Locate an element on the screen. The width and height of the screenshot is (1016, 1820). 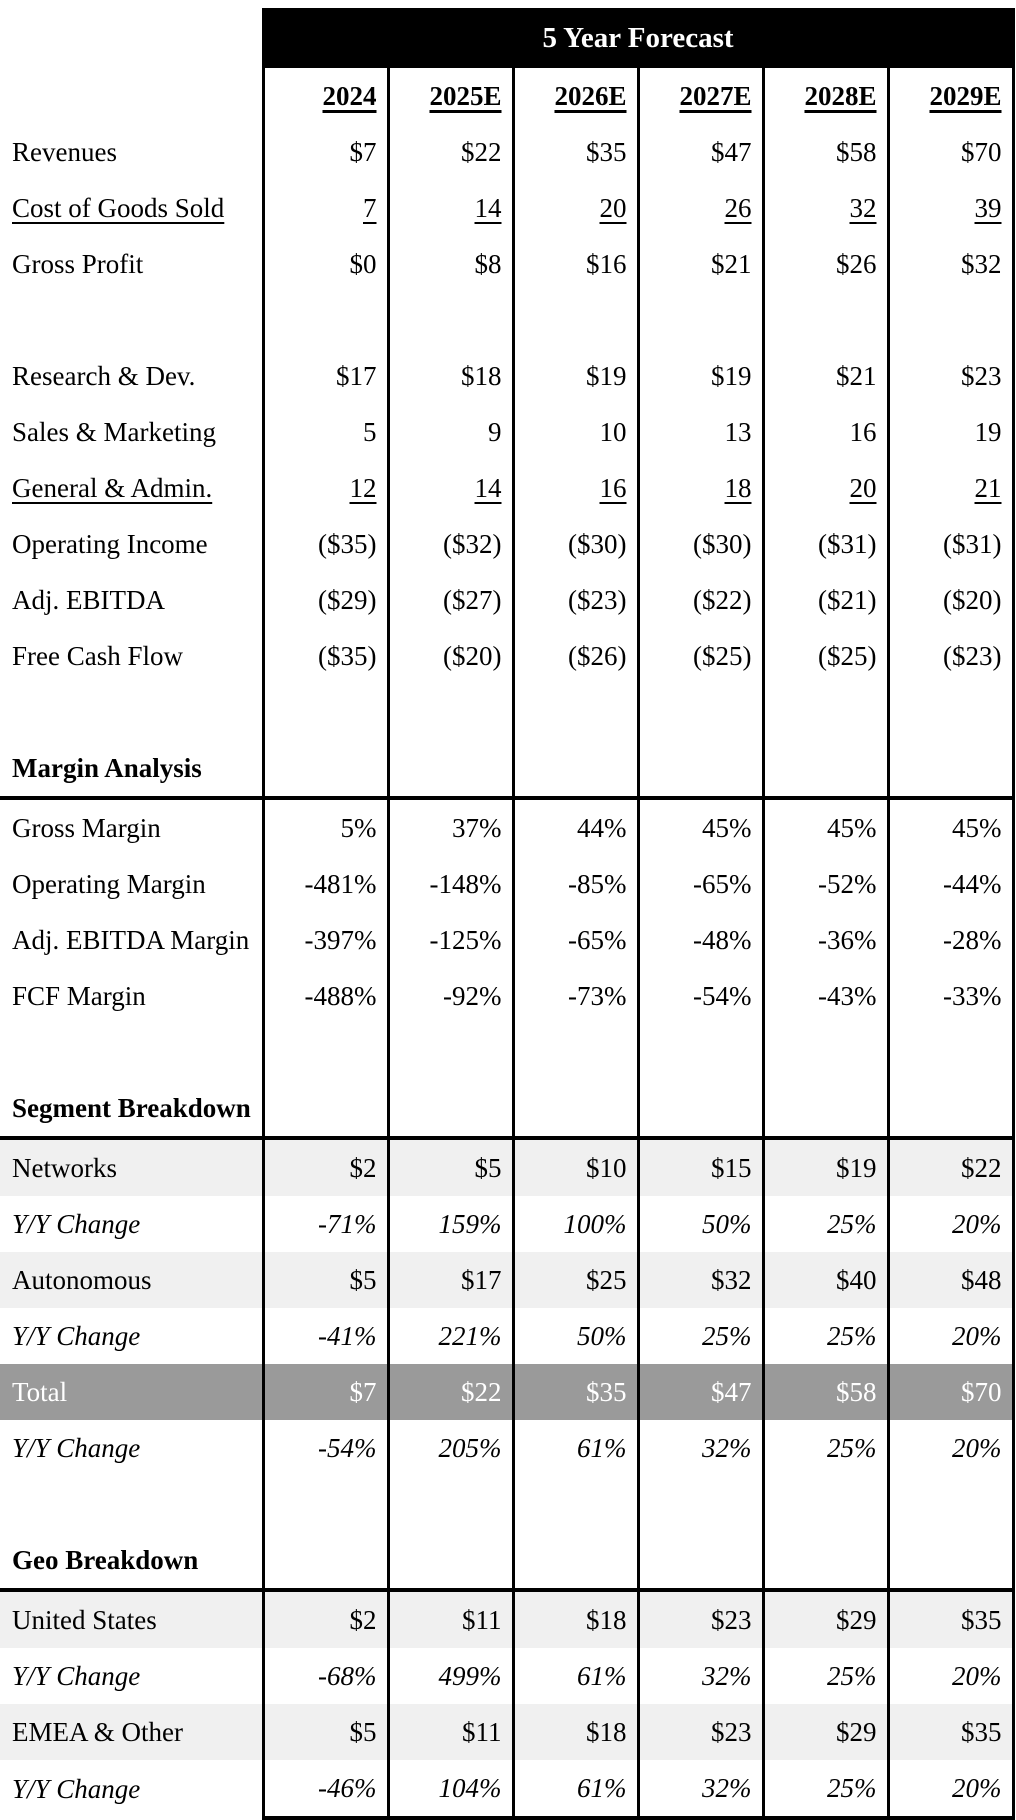
cell-value: $17 is located at coordinates (449, 1280).